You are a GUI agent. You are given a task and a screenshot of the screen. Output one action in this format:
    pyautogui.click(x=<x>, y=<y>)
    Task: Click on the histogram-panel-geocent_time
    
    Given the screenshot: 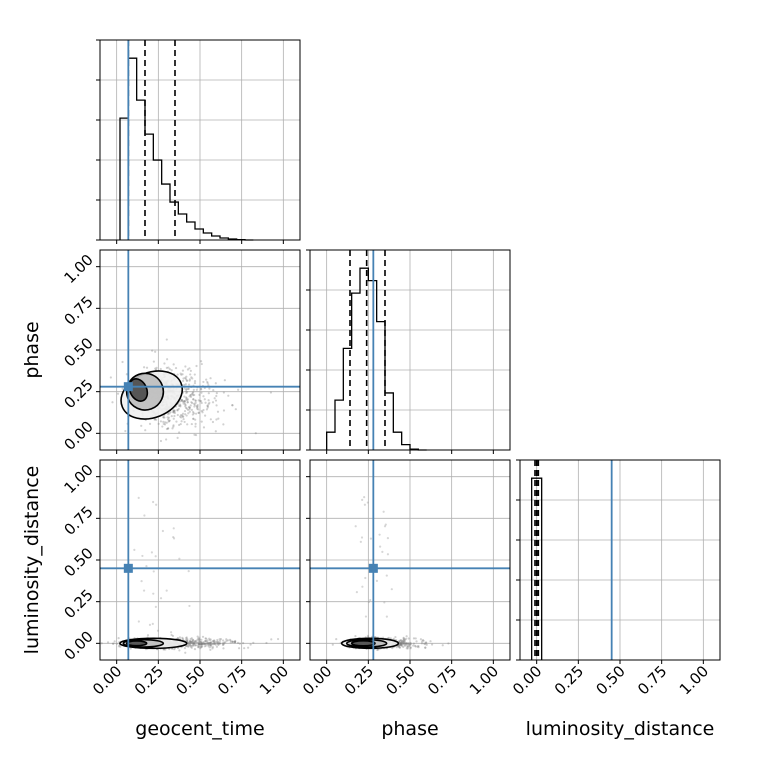 What is the action you would take?
    pyautogui.click(x=198, y=141)
    